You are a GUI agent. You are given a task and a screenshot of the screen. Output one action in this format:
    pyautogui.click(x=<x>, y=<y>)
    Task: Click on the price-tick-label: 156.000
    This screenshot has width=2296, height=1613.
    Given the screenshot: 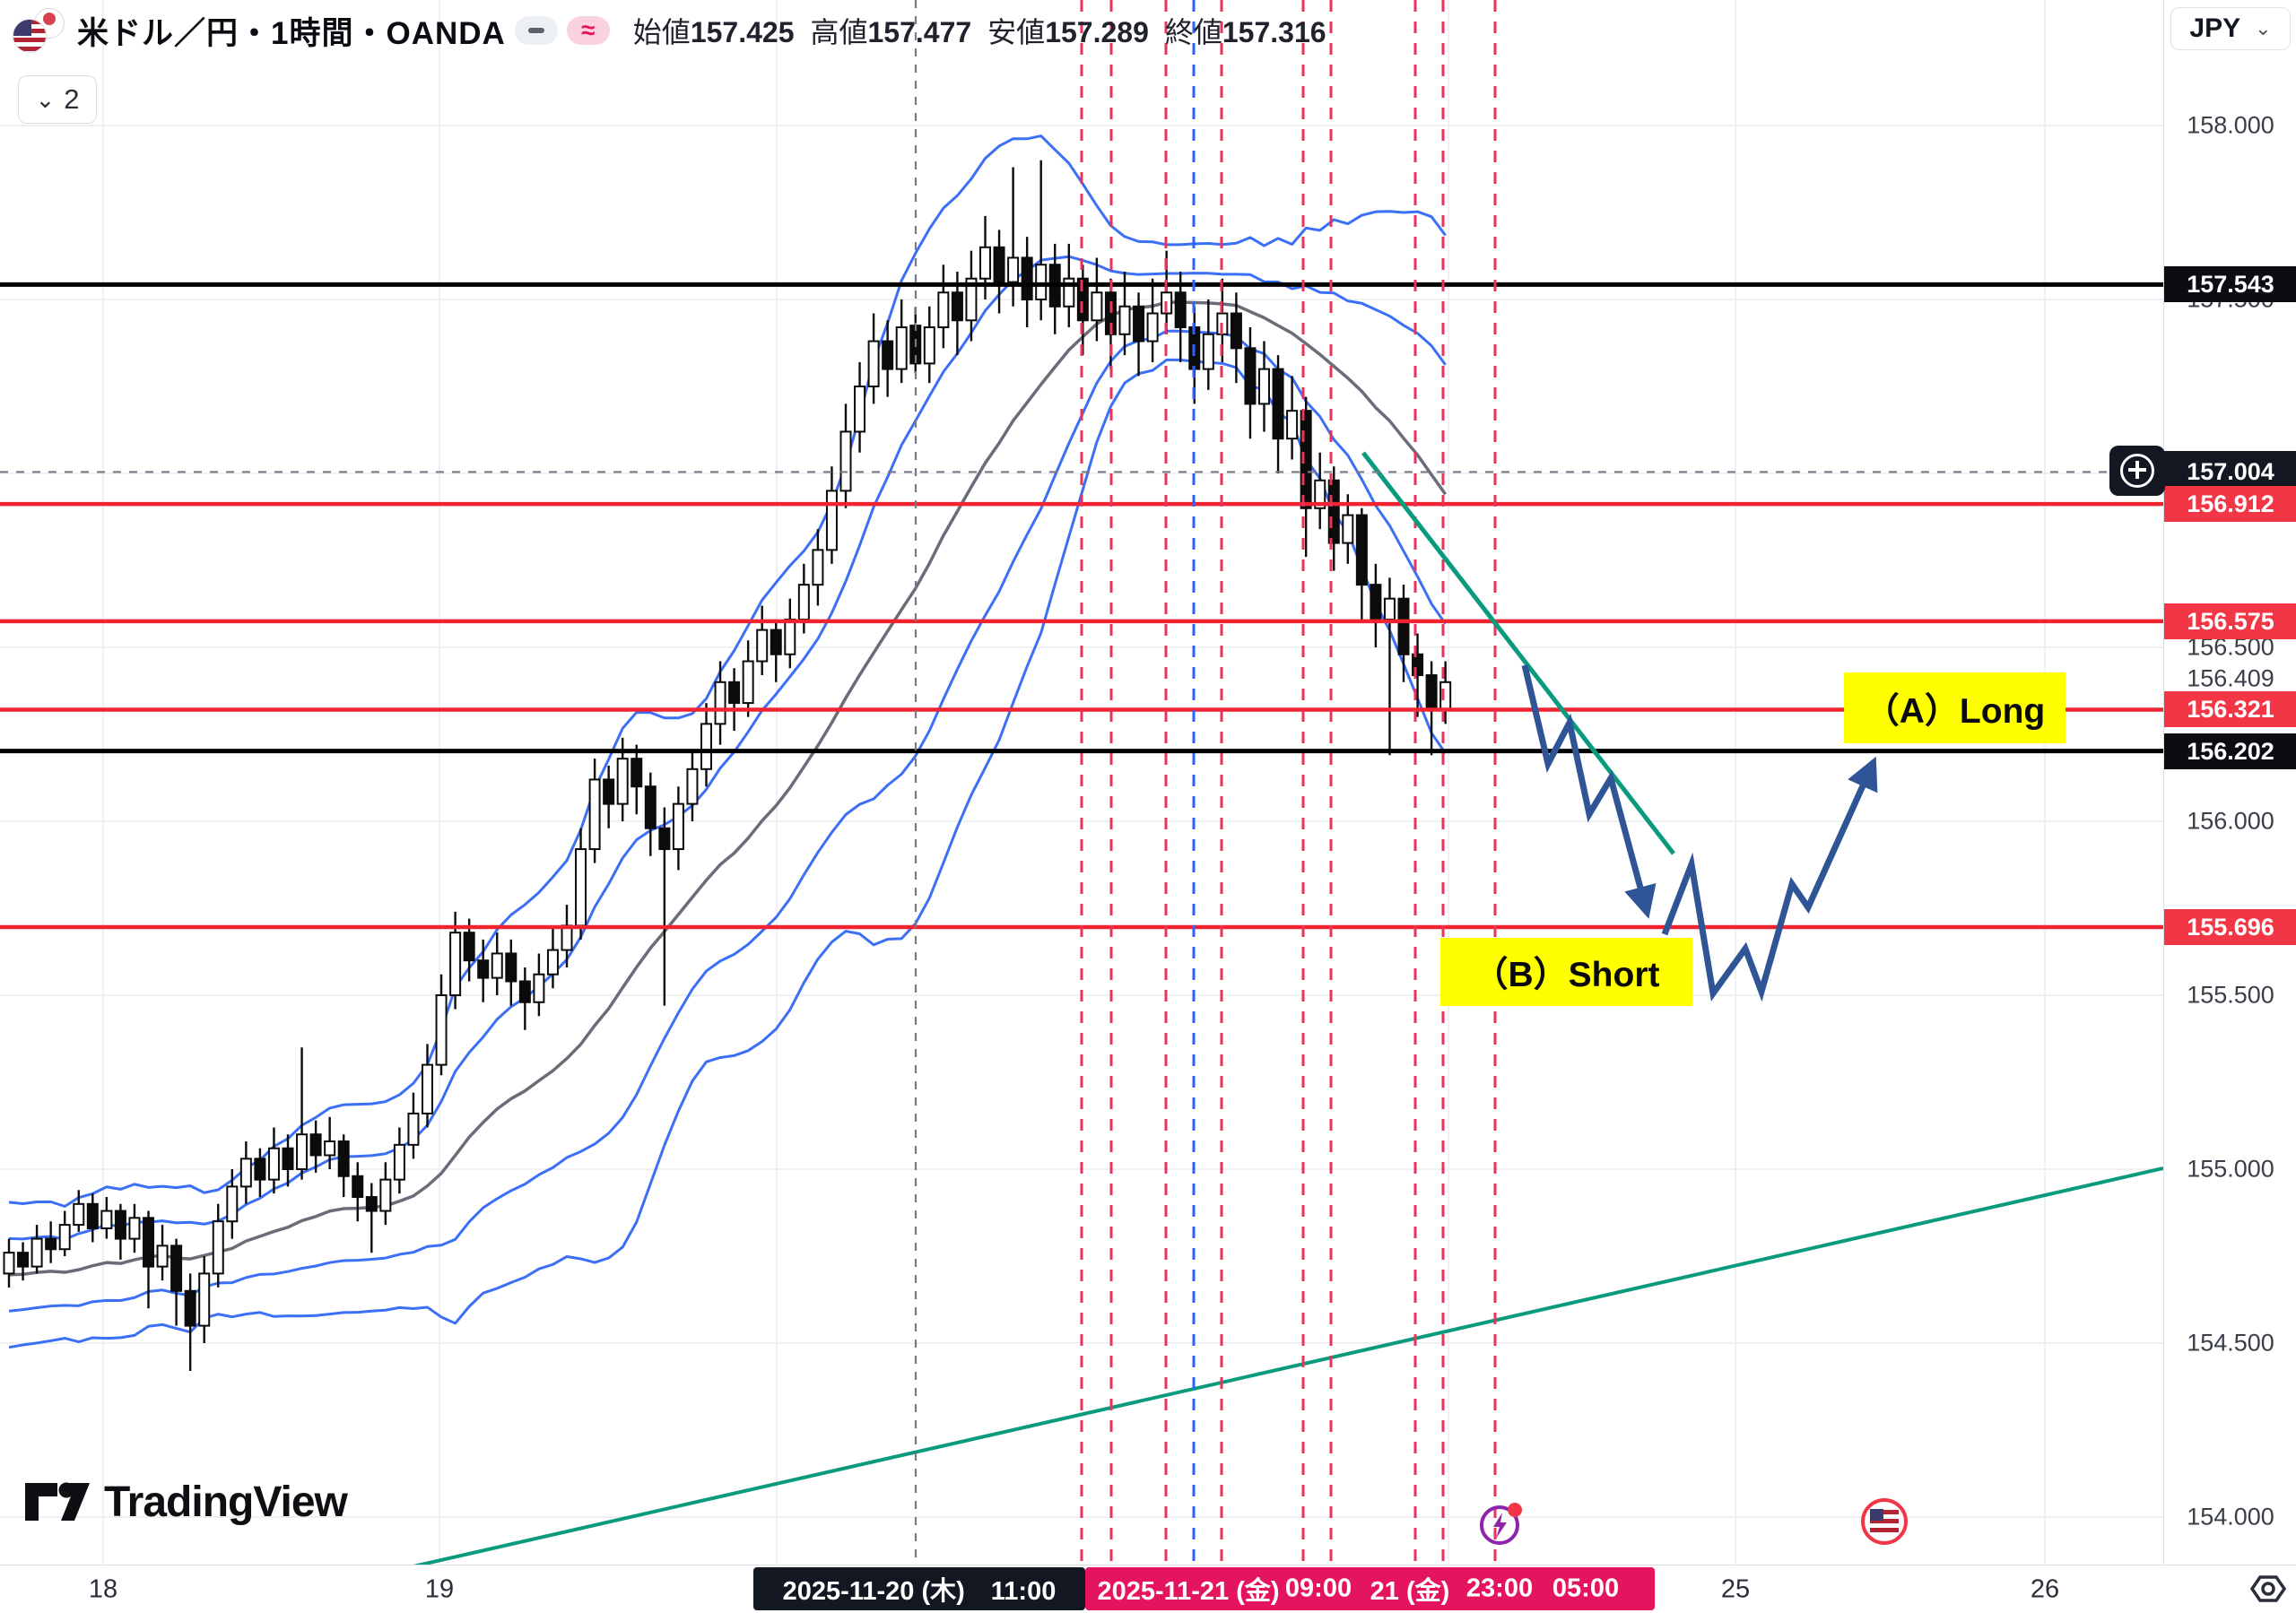 What is the action you would take?
    pyautogui.click(x=2230, y=821)
    